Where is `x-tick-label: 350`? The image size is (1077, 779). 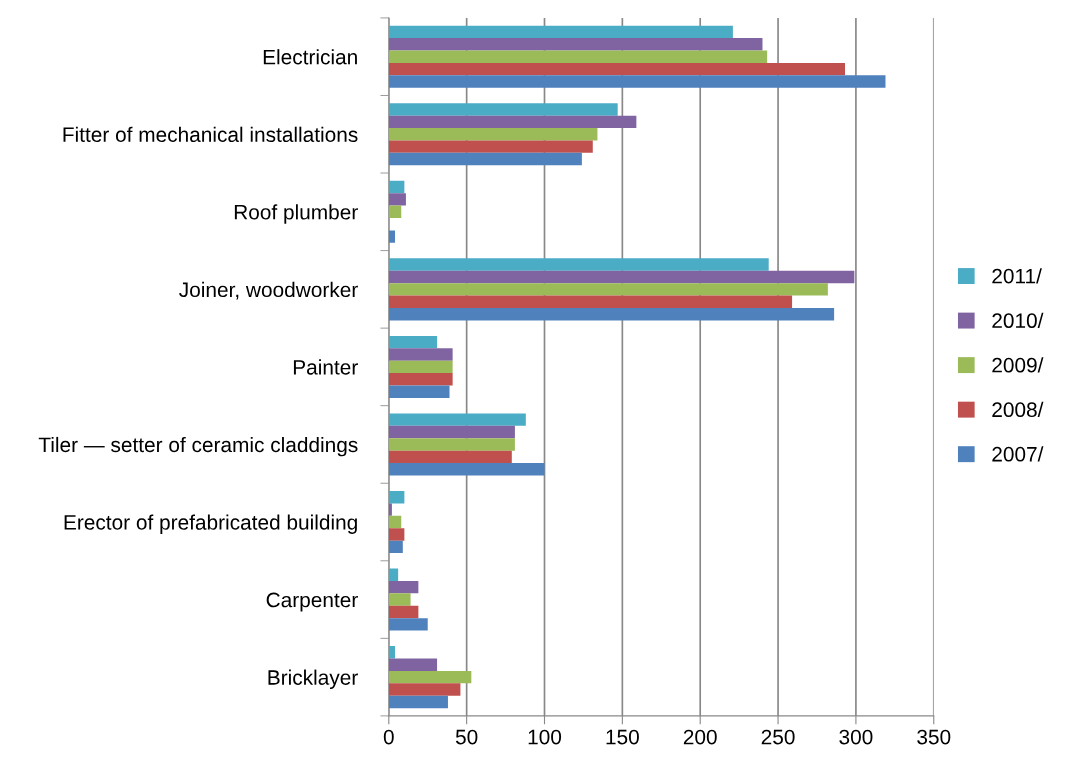 x-tick-label: 350 is located at coordinates (934, 737).